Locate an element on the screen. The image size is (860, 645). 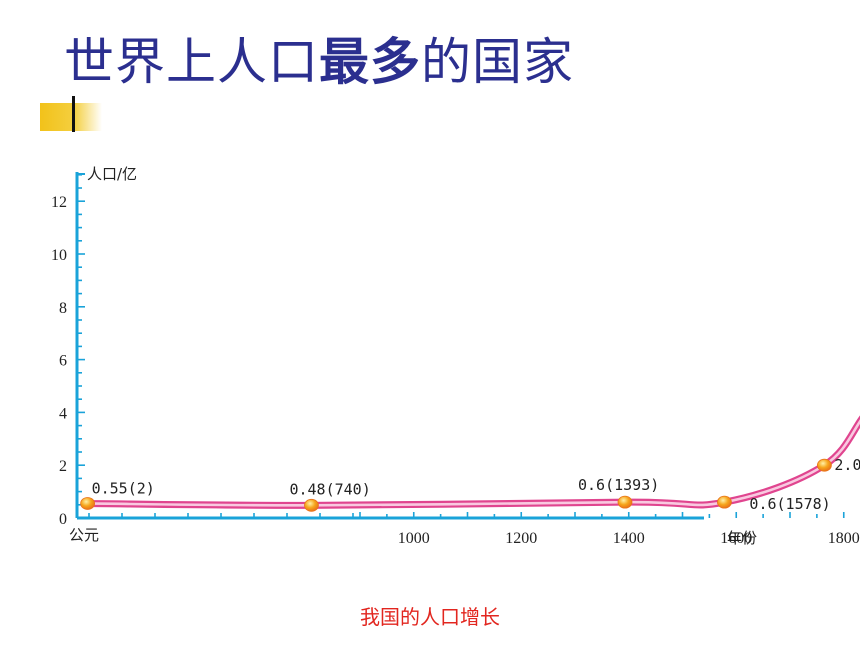
x-tick-label: 1400 is located at coordinates (629, 538).